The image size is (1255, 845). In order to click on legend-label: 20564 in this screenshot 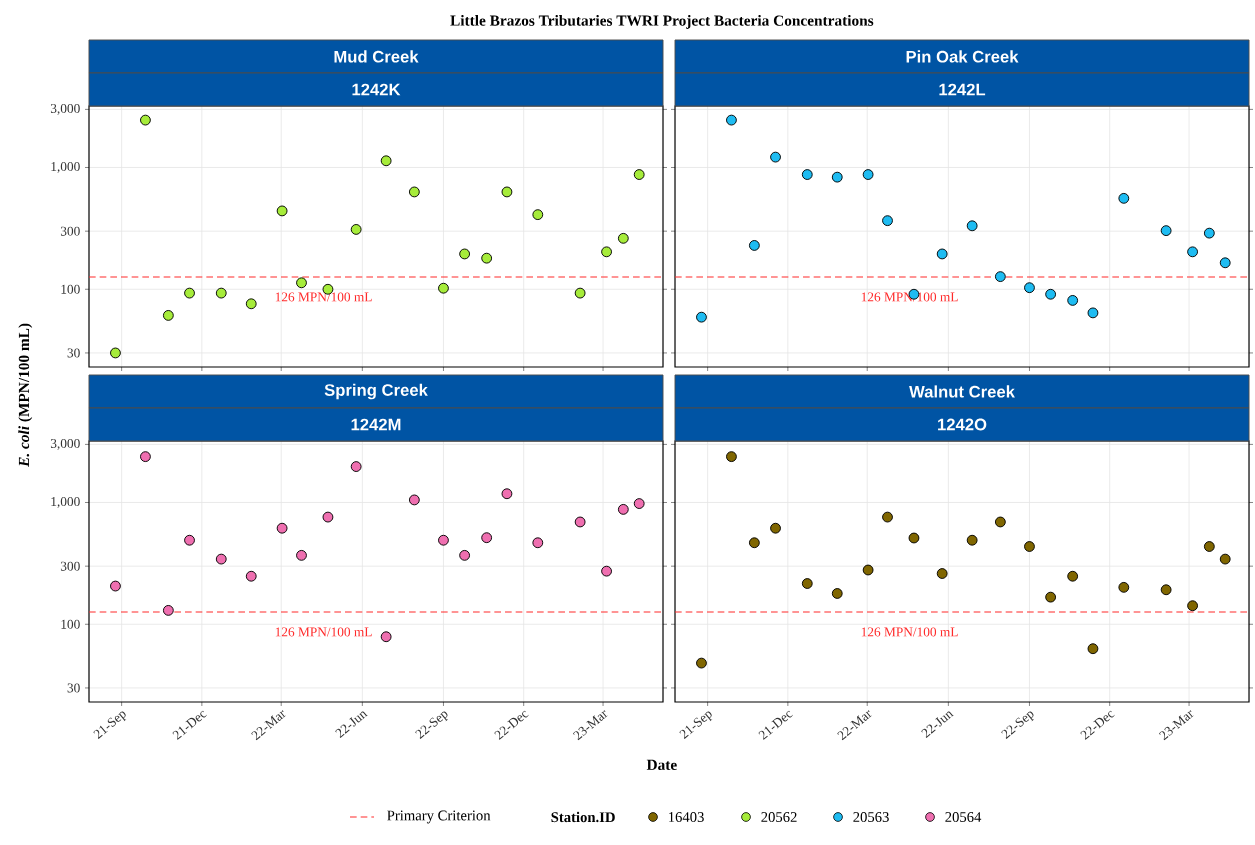, I will do `click(963, 817)`.